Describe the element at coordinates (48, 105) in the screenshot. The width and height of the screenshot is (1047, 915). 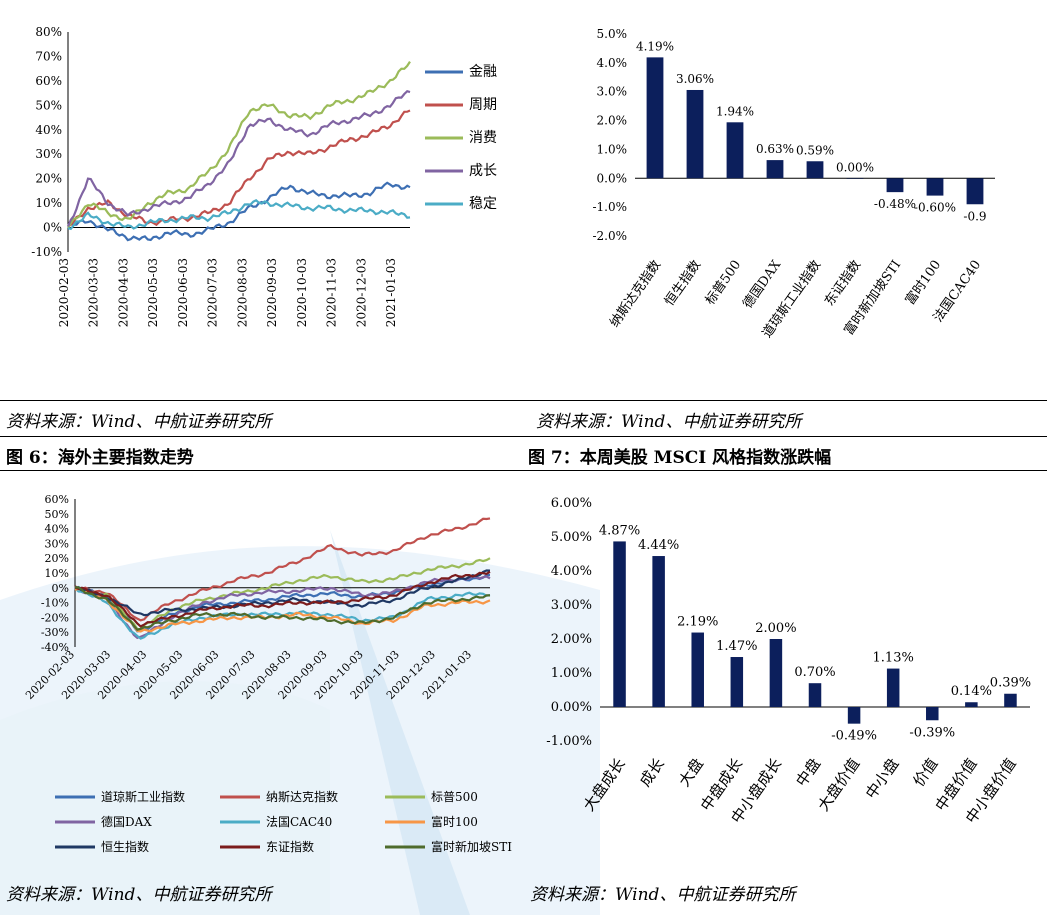
I see `y-tick-label: 50%` at that location.